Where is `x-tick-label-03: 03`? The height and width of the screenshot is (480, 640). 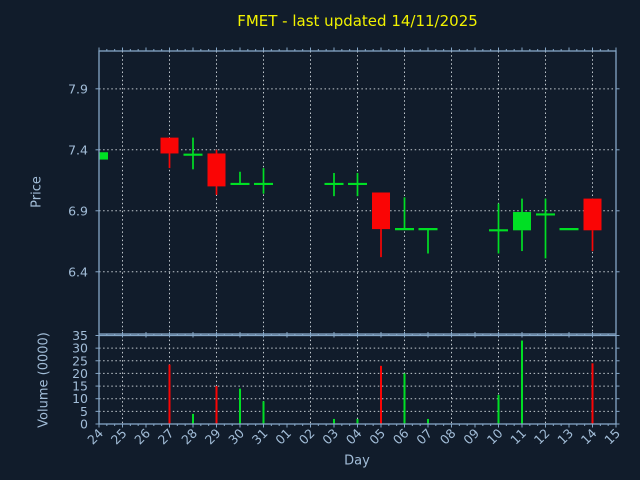 x-tick-label-03: 03 is located at coordinates (330, 437).